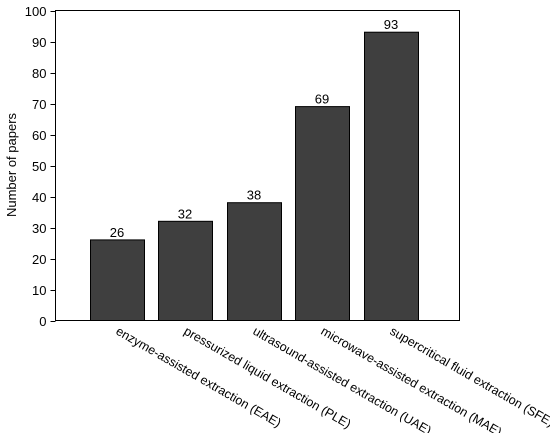  What do you see at coordinates (39, 228) in the screenshot?
I see `y-tick-label: 30` at bounding box center [39, 228].